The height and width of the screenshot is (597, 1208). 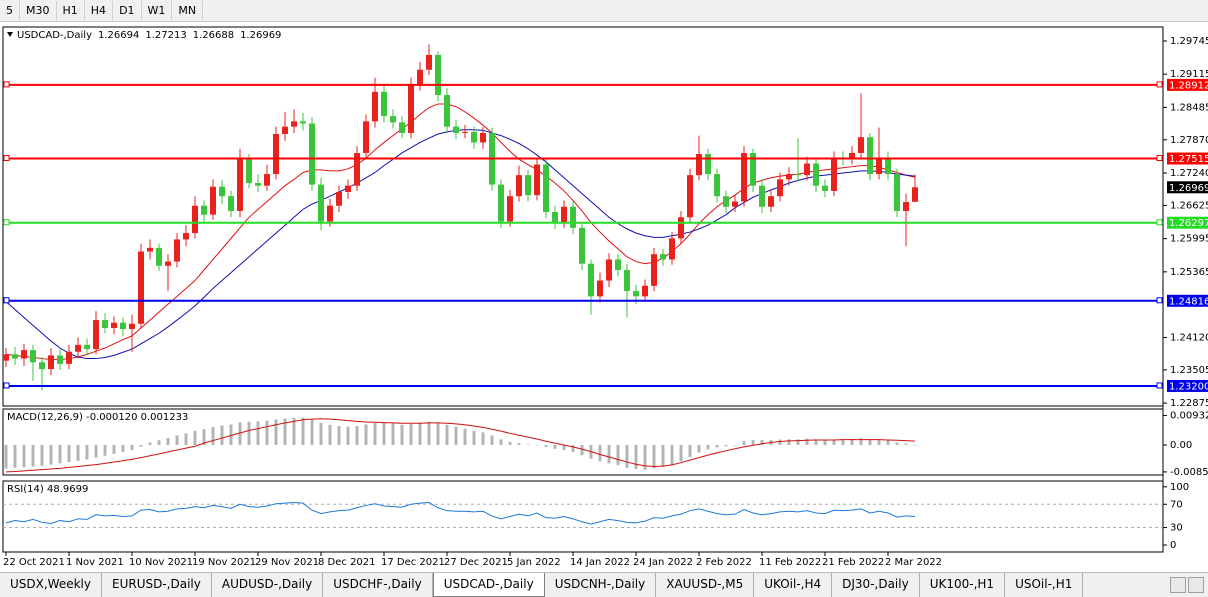 I want to click on tab-scroll, so click(x=1187, y=585).